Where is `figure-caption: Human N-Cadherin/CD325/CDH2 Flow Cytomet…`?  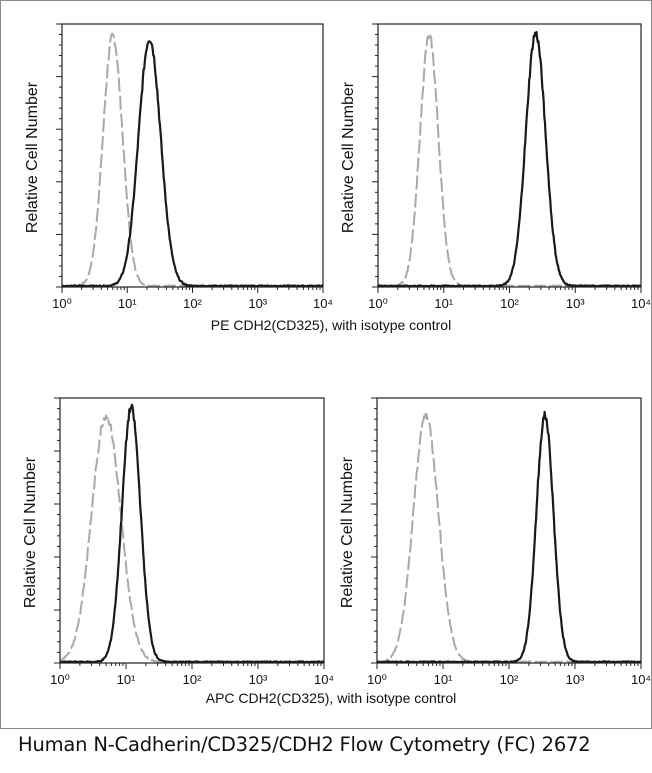
figure-caption: Human N-Cadherin/CD325/CDH2 Flow Cytomet… is located at coordinates (304, 744).